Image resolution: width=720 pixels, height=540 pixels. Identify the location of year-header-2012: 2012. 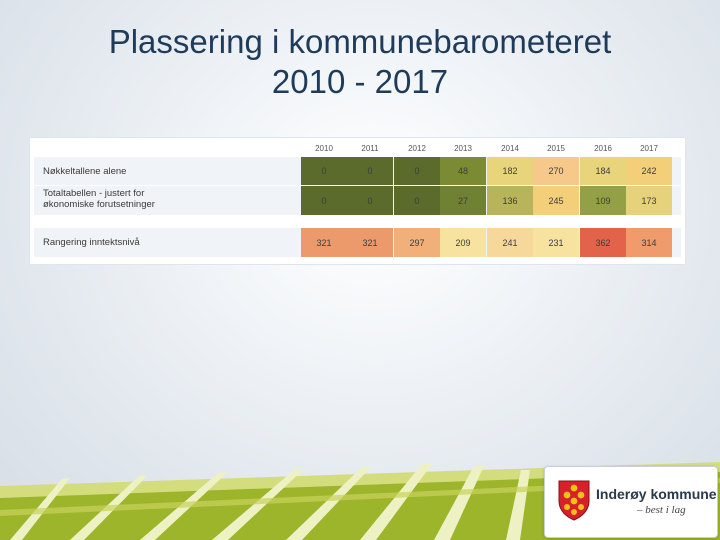
(417, 148).